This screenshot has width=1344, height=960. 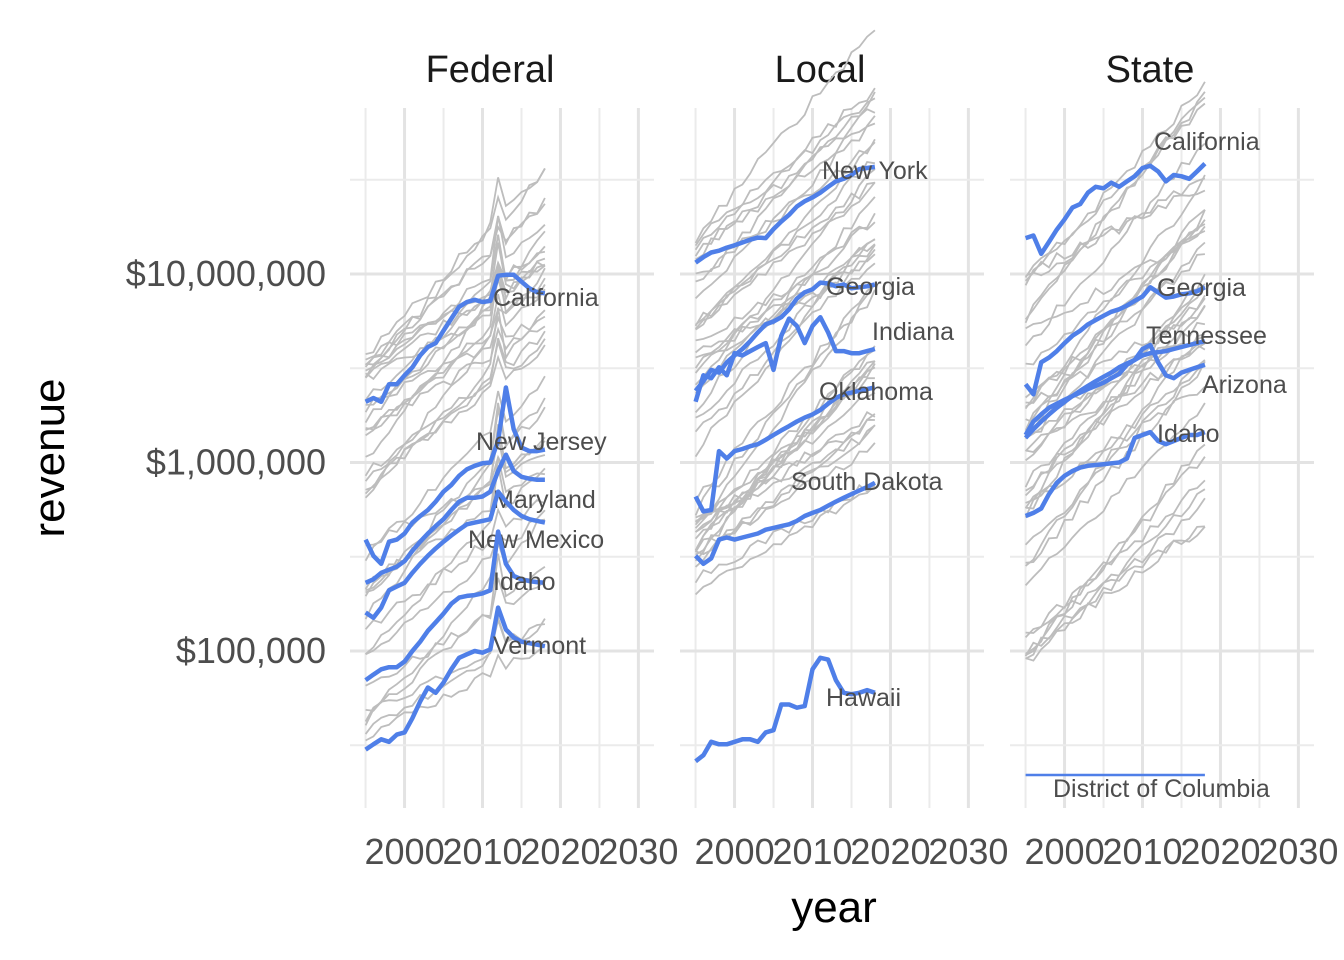 I want to click on series-label: Tennessee, so click(x=1206, y=336).